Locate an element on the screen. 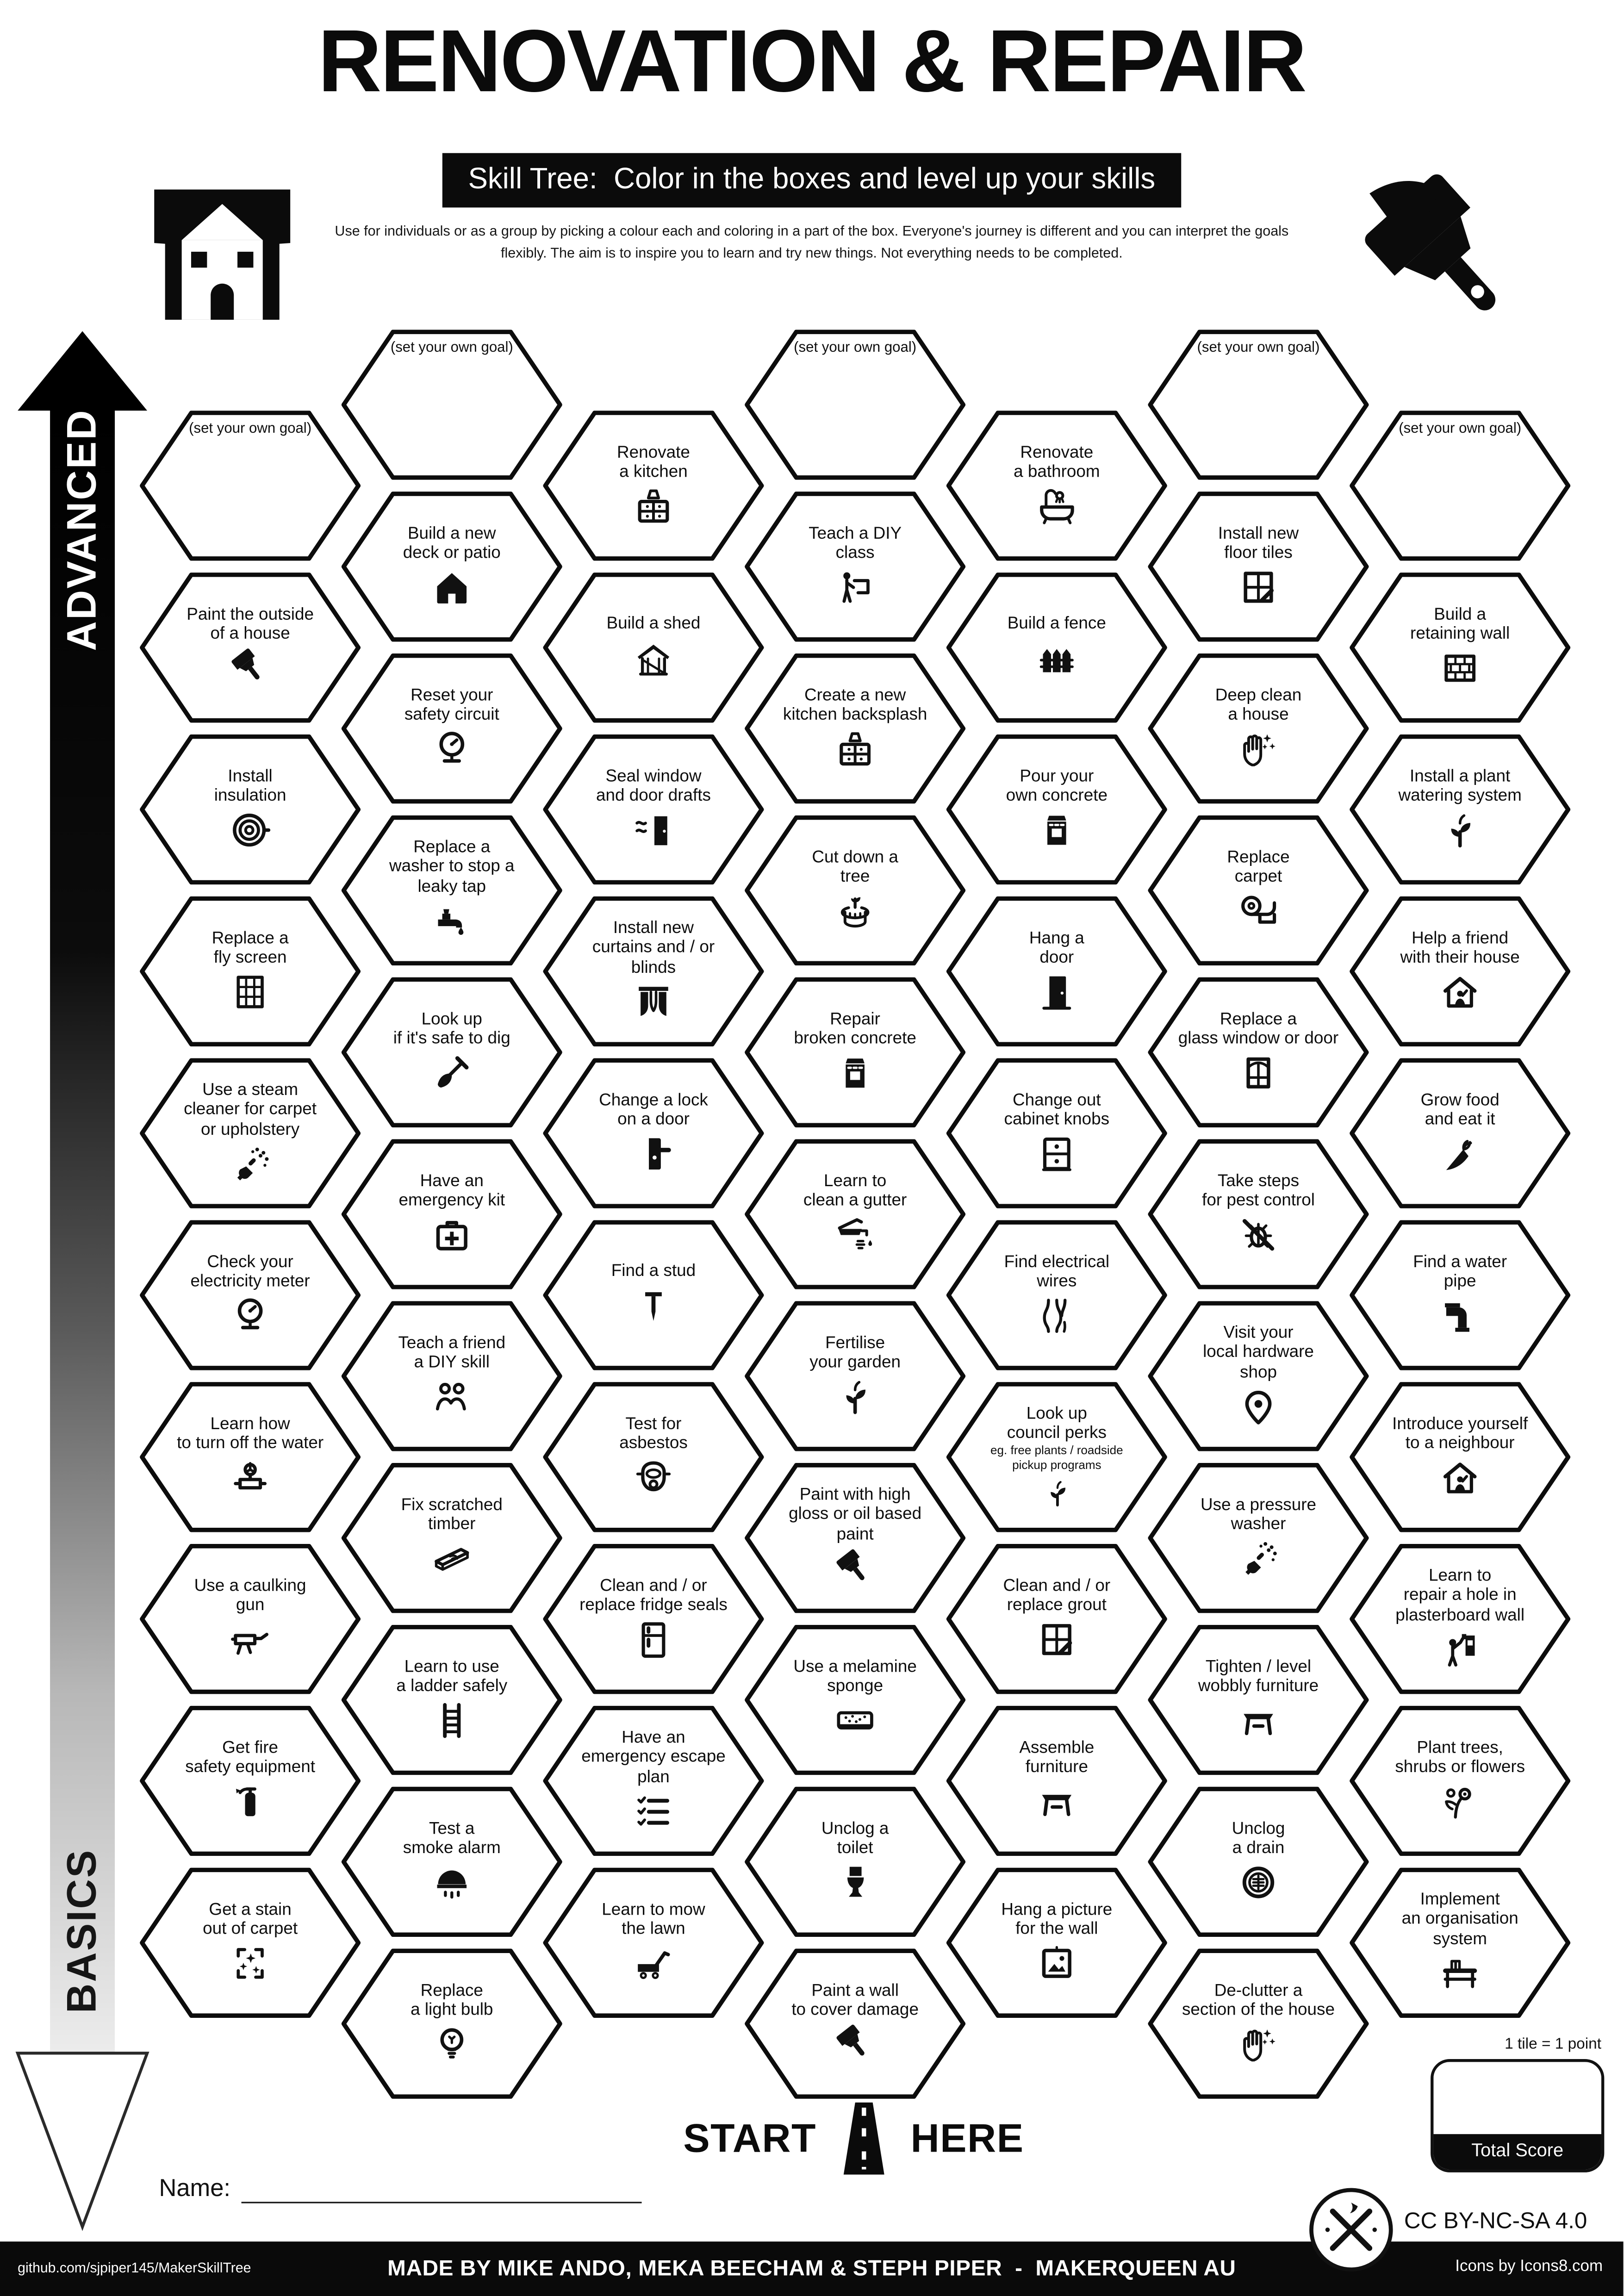 This screenshot has width=1624, height=2296. hex-tile-change-out: Change out cabinet knobs is located at coordinates (1056, 1133).